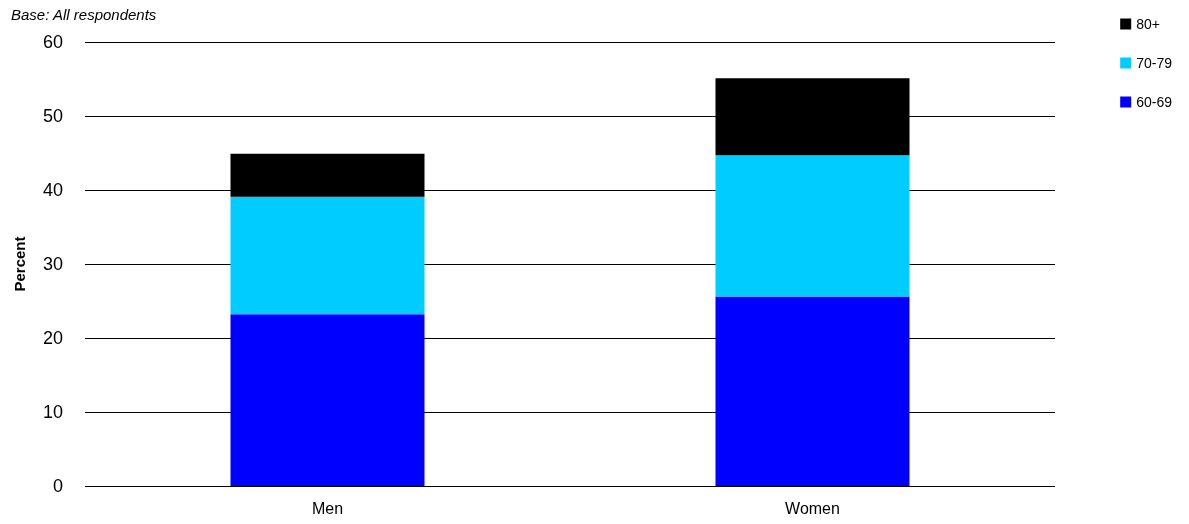  What do you see at coordinates (52, 338) in the screenshot?
I see `y-tick-label: 20` at bounding box center [52, 338].